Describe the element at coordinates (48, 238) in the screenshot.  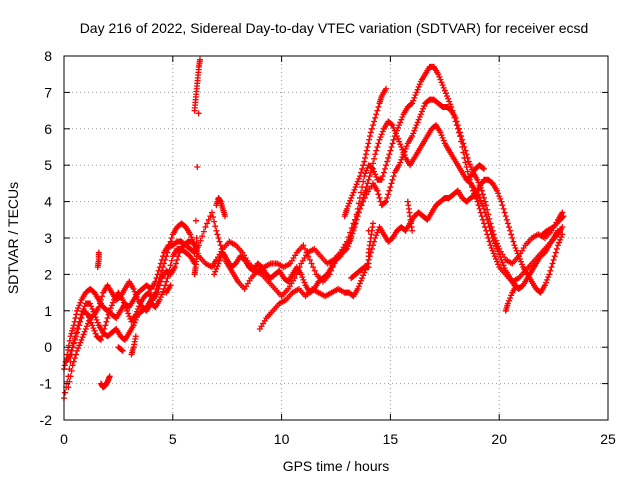
I see `y-tick-label: 3` at that location.